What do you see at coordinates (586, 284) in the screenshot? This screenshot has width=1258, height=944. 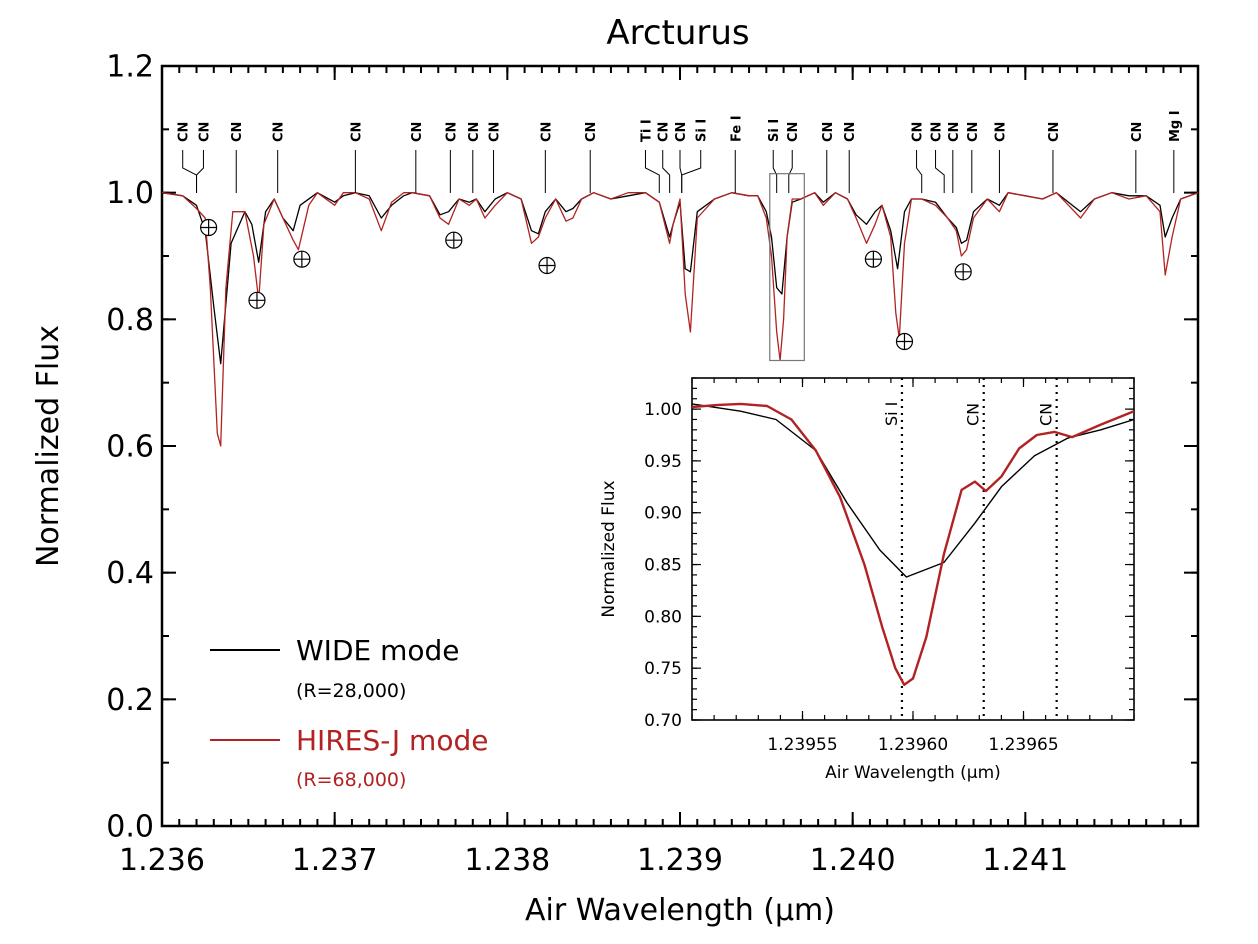 I see `telluric-markers` at bounding box center [586, 284].